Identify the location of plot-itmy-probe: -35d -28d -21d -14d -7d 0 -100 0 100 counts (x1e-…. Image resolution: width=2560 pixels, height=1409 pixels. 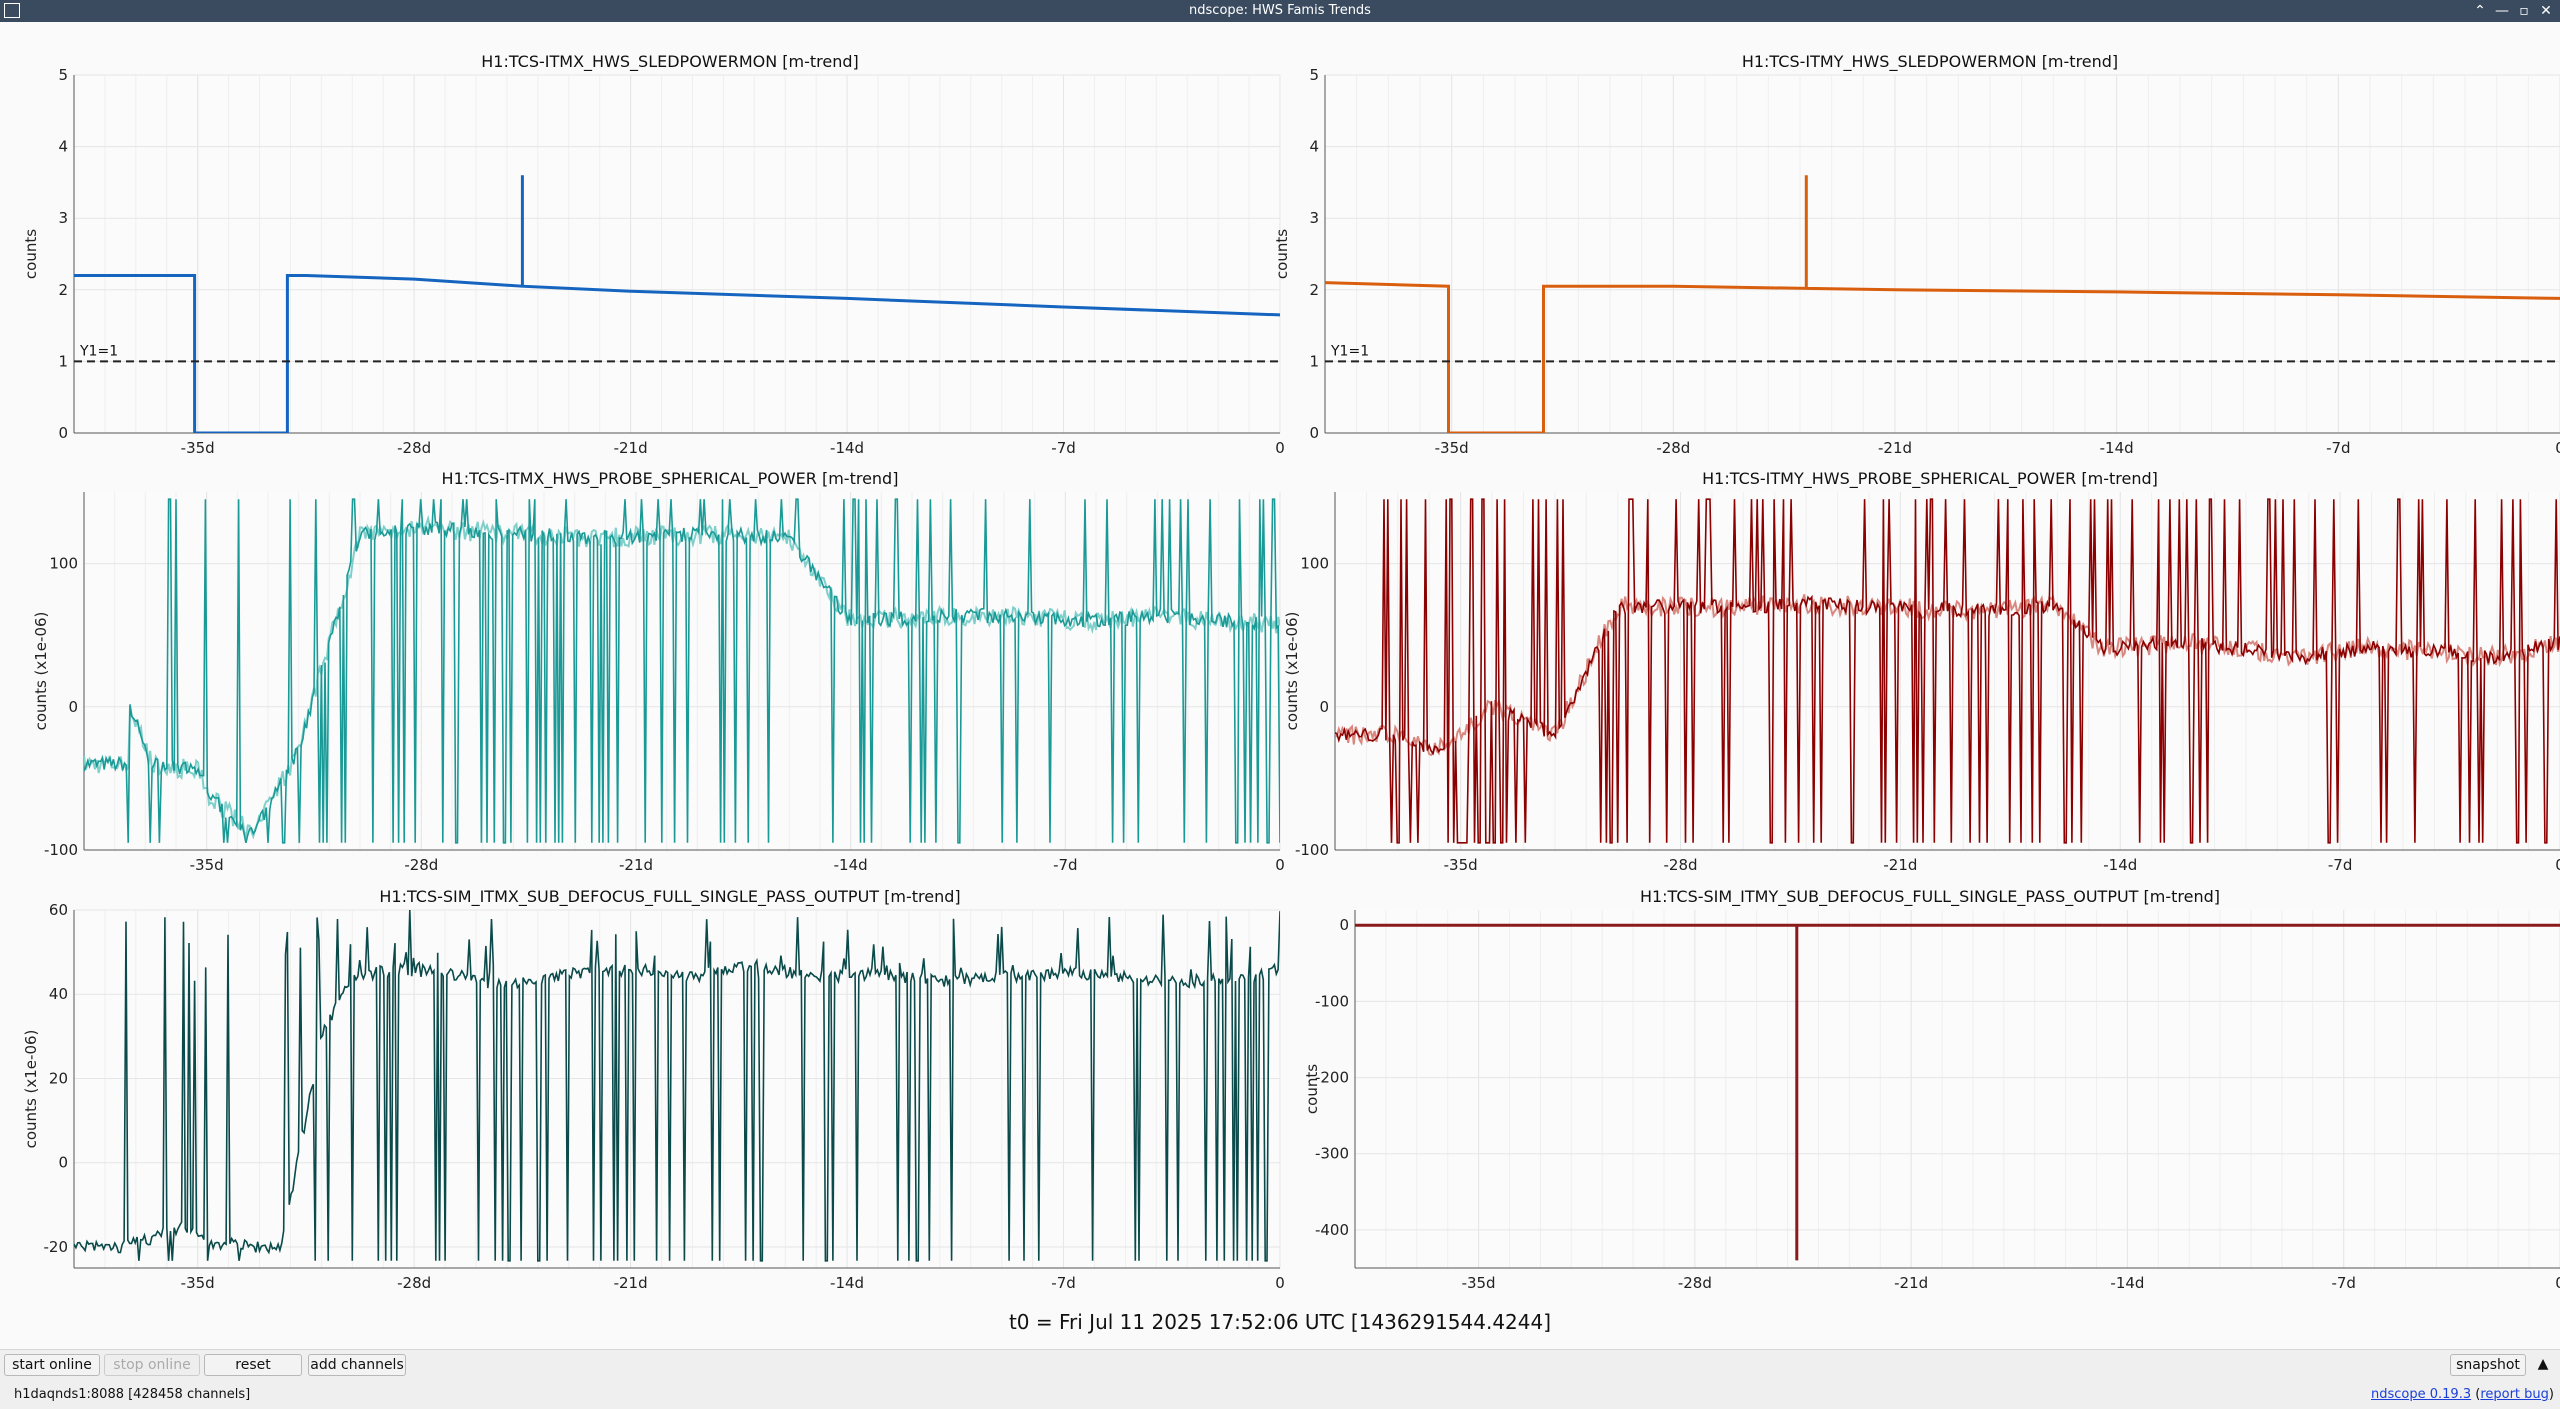
(1915, 682).